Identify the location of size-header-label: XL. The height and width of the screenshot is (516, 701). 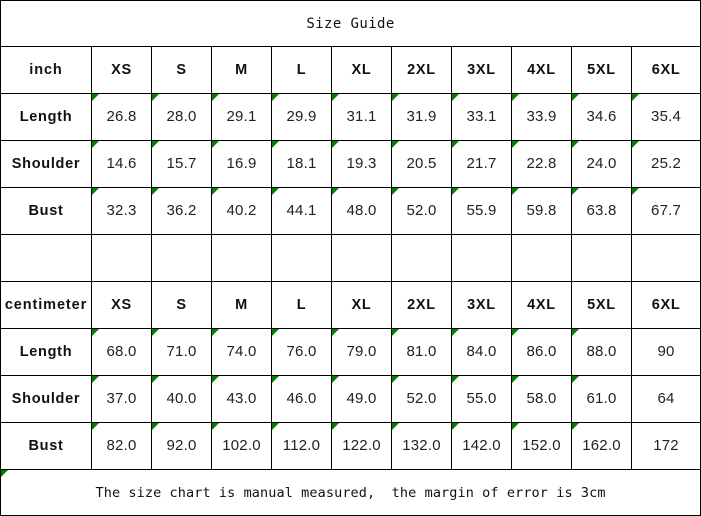
(361, 305).